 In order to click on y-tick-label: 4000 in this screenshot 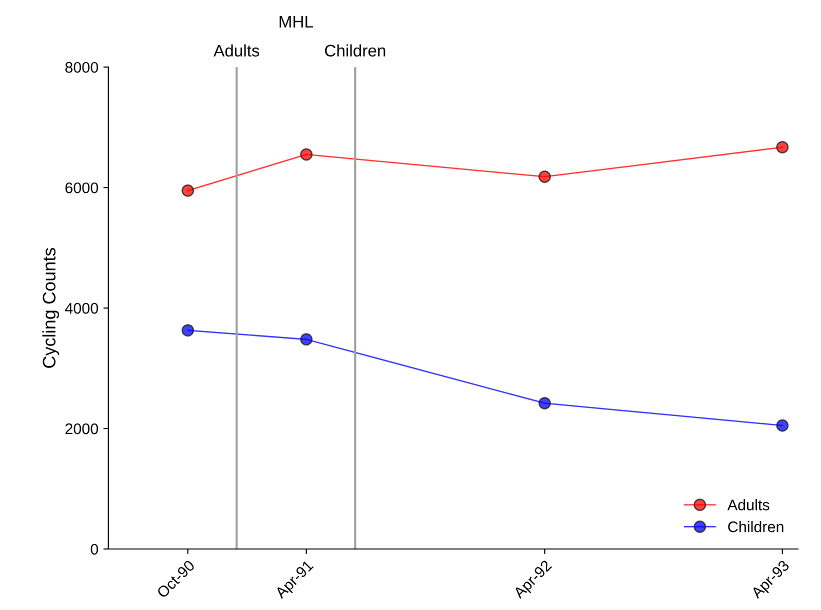, I will do `click(81, 308)`.